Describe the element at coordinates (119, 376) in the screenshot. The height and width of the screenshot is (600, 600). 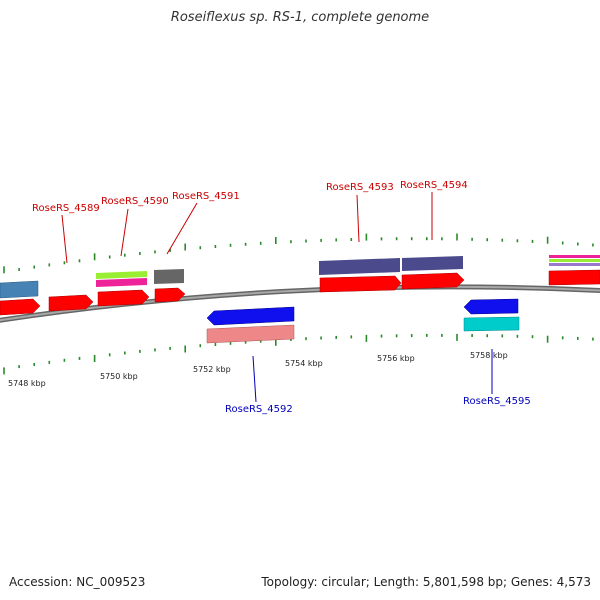
I see `tick-label-5750: 5750 kbp` at that location.